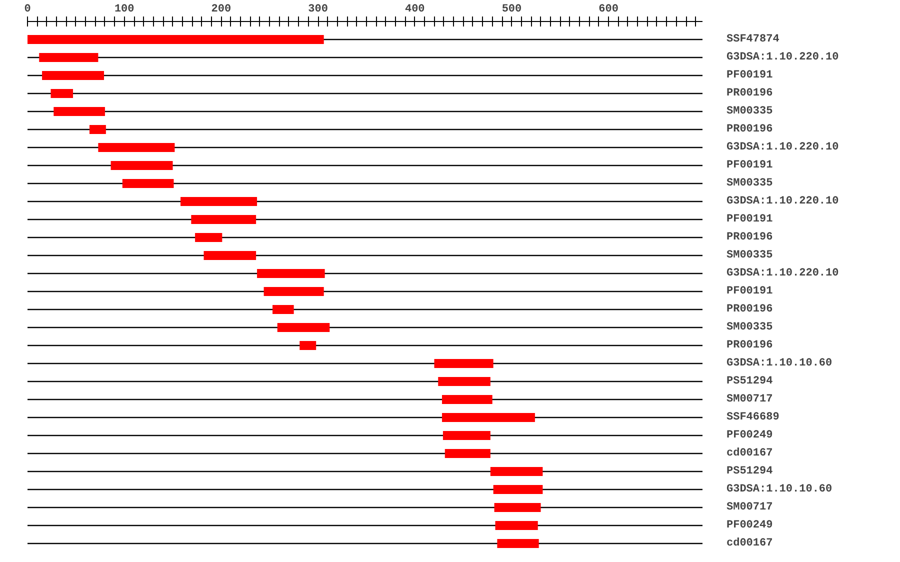  Describe the element at coordinates (753, 418) in the screenshot. I see `y-tick-label: SSF46689` at that location.